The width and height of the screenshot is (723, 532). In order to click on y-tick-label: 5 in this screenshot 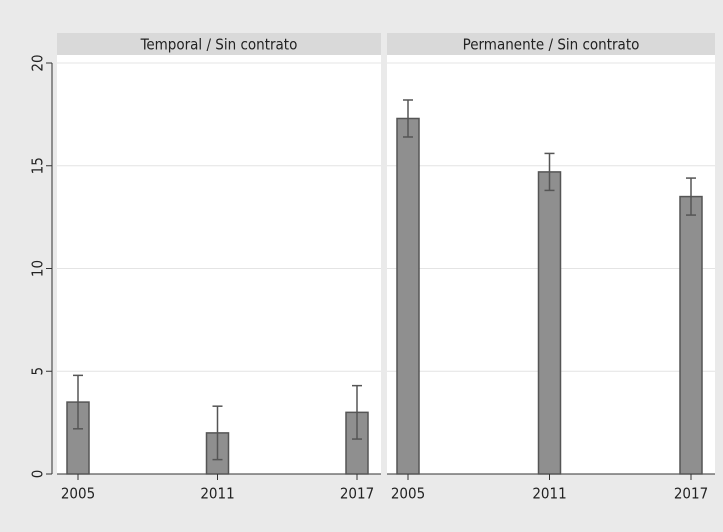, I will do `click(38, 371)`.